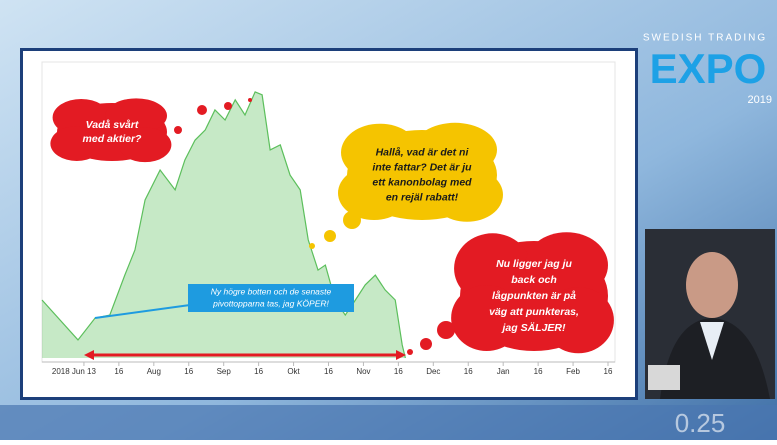  Describe the element at coordinates (142, 311) in the screenshot. I see `callout-pointer` at that location.